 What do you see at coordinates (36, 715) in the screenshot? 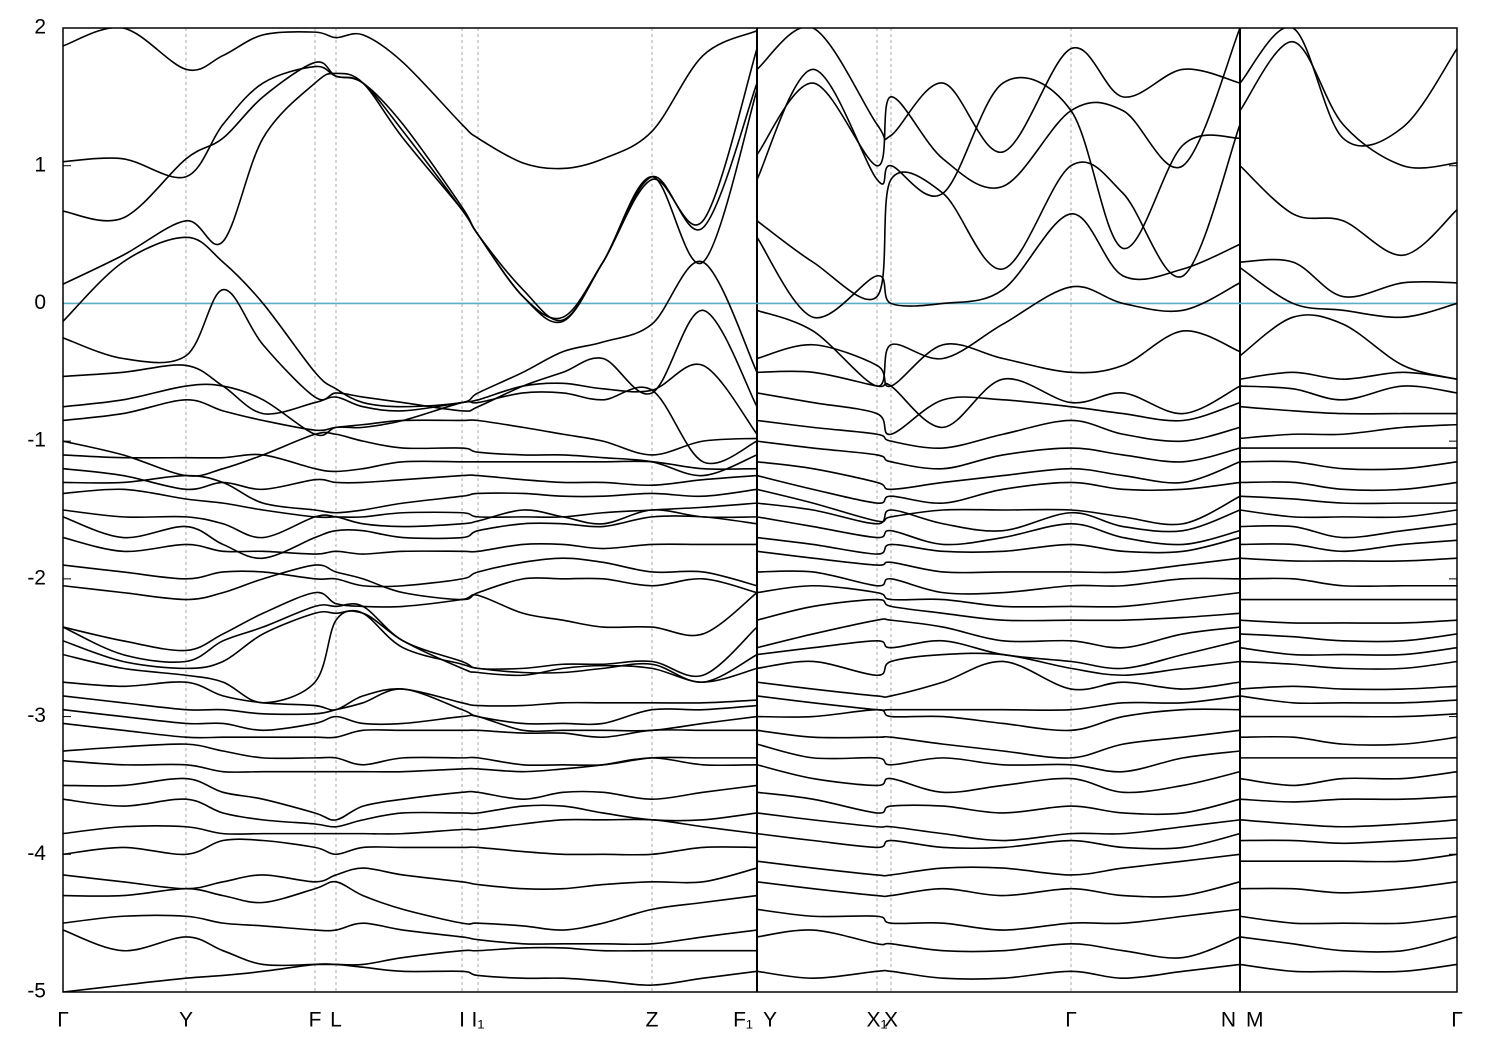
I see `y-tick-label: -3` at bounding box center [36, 715].